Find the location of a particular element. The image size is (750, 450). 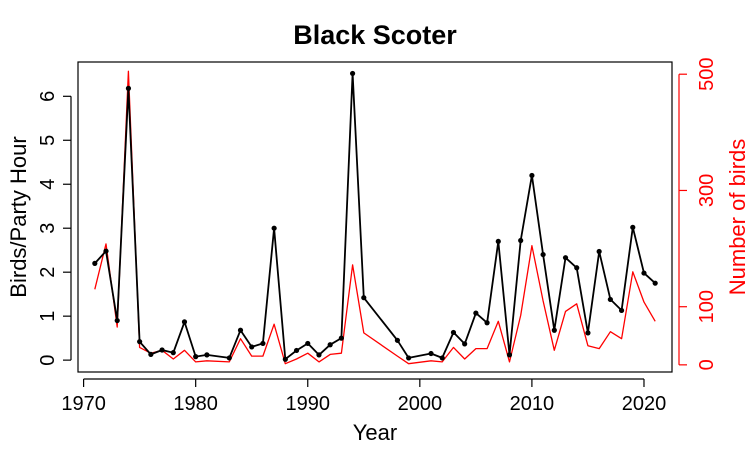

y-left-tick-label: 2 is located at coordinates (48, 272).